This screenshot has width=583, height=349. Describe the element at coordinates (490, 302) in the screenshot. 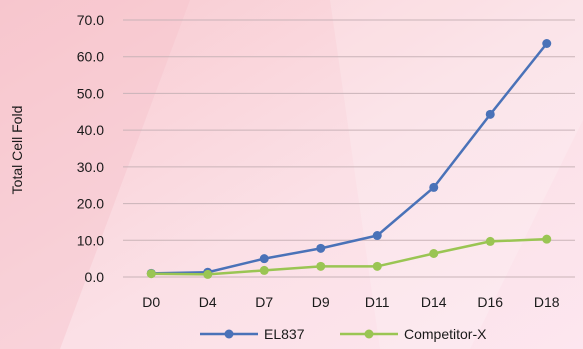

I see `x-tick-label: D16` at that location.